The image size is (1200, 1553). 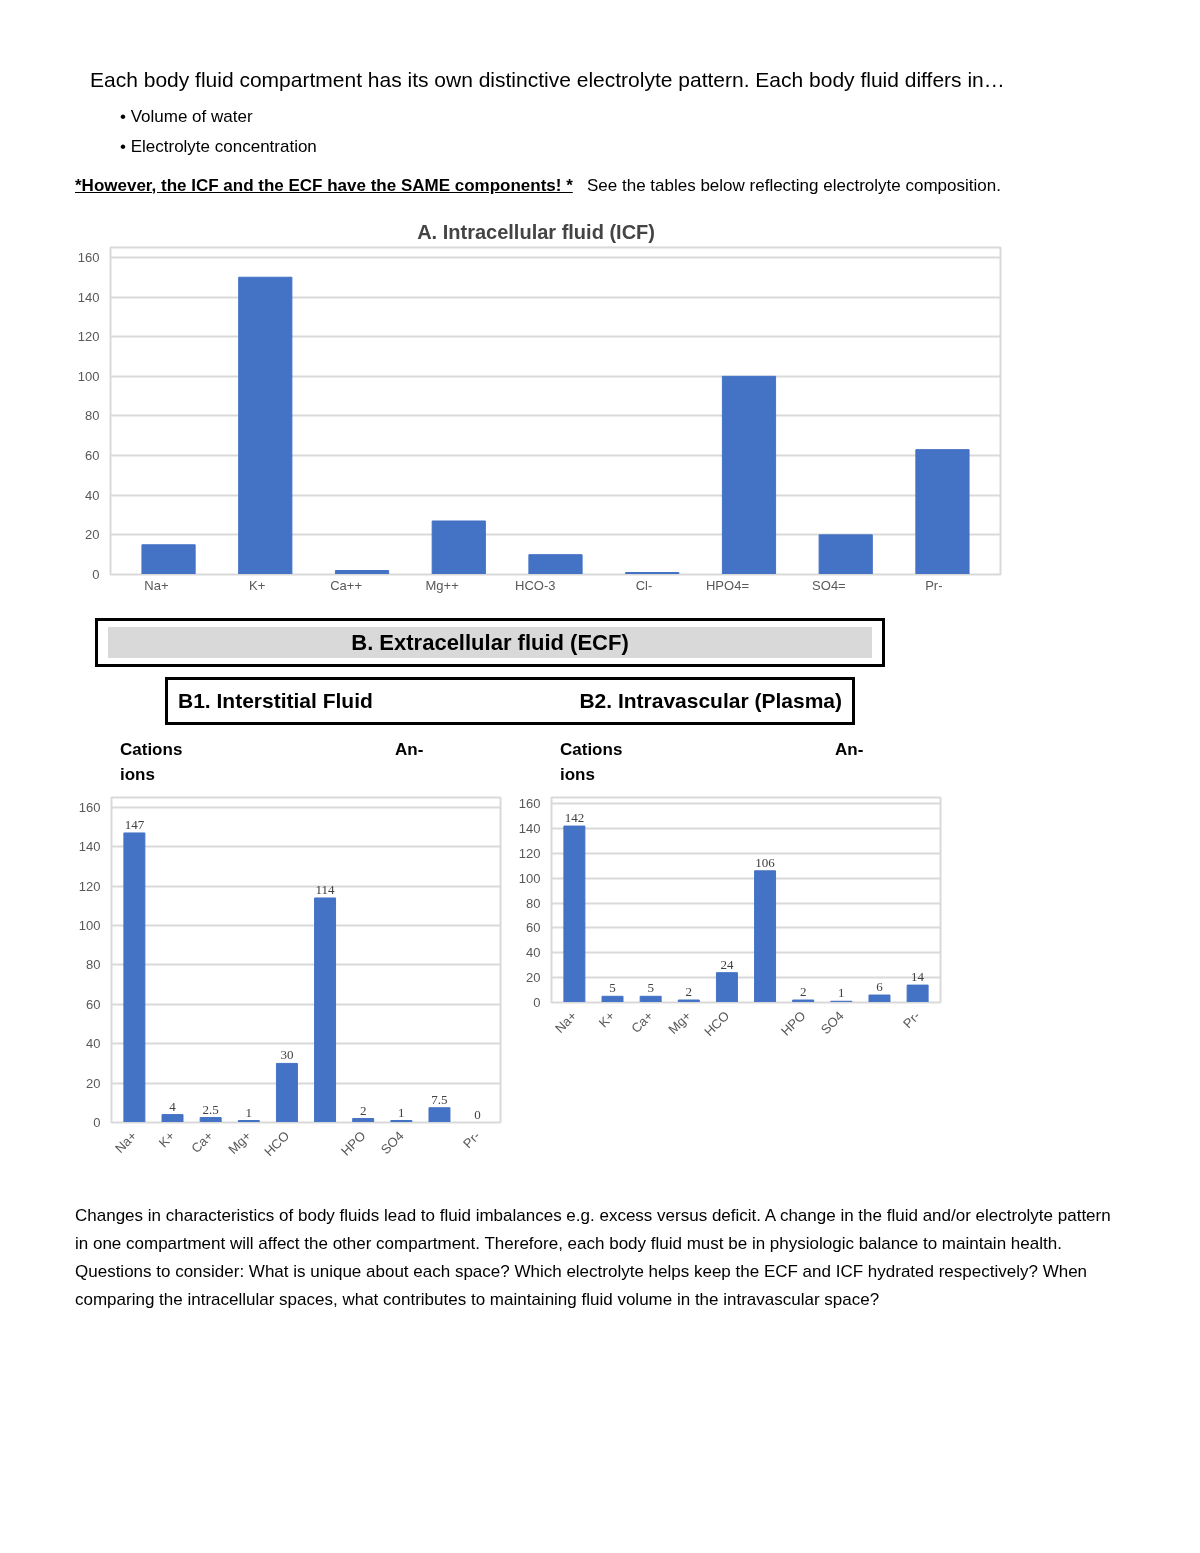 What do you see at coordinates (574, 818) in the screenshot?
I see `data-label: 142` at bounding box center [574, 818].